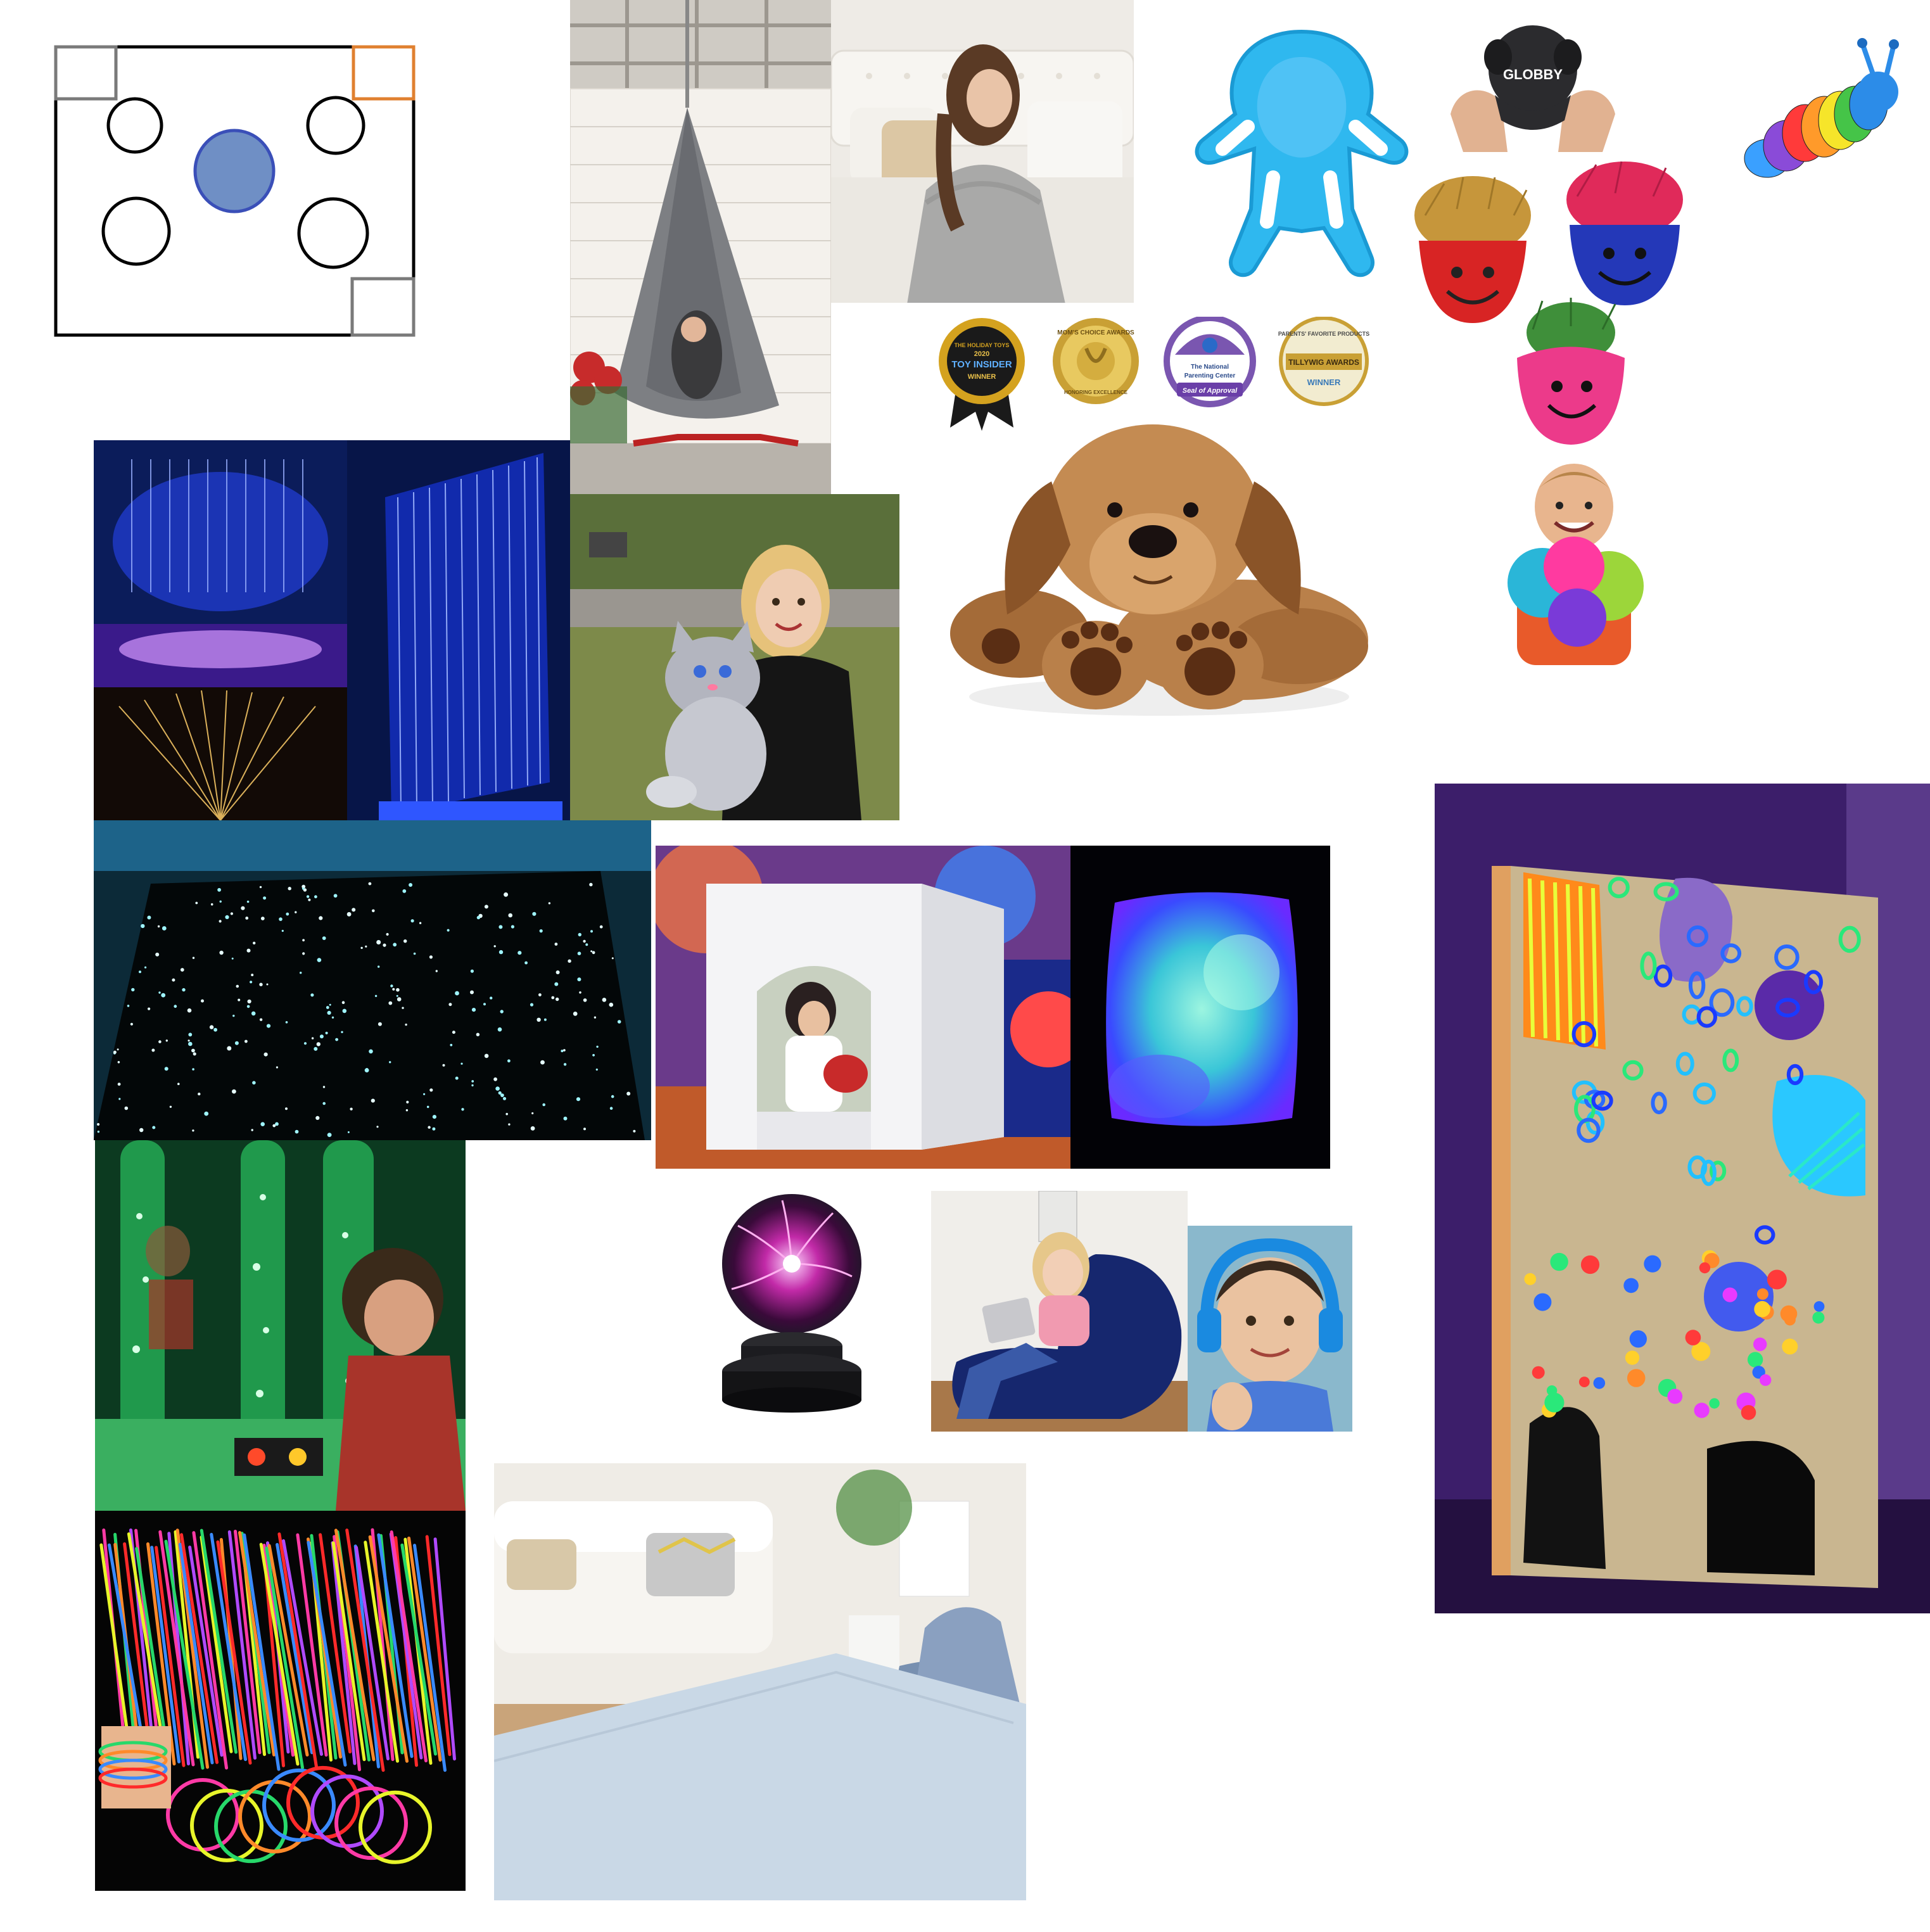 This screenshot has height=1932, width=1930. Describe the element at coordinates (1571, 374) in the screenshot. I see `fuzzy-squishy-ball-pink` at that location.